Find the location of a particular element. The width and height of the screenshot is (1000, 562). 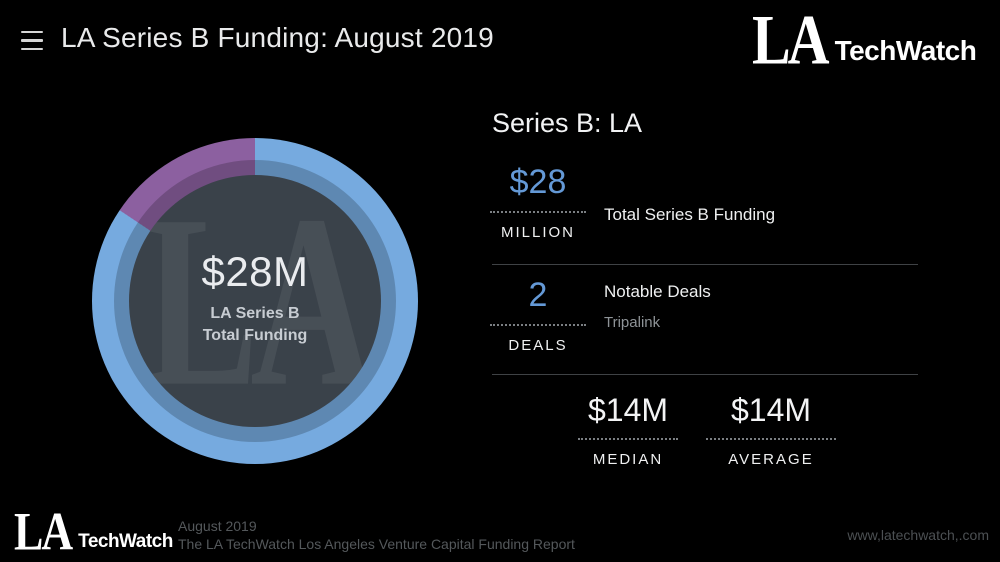

page-title: LA Series B Funding: August 2019 is located at coordinates (277, 37).